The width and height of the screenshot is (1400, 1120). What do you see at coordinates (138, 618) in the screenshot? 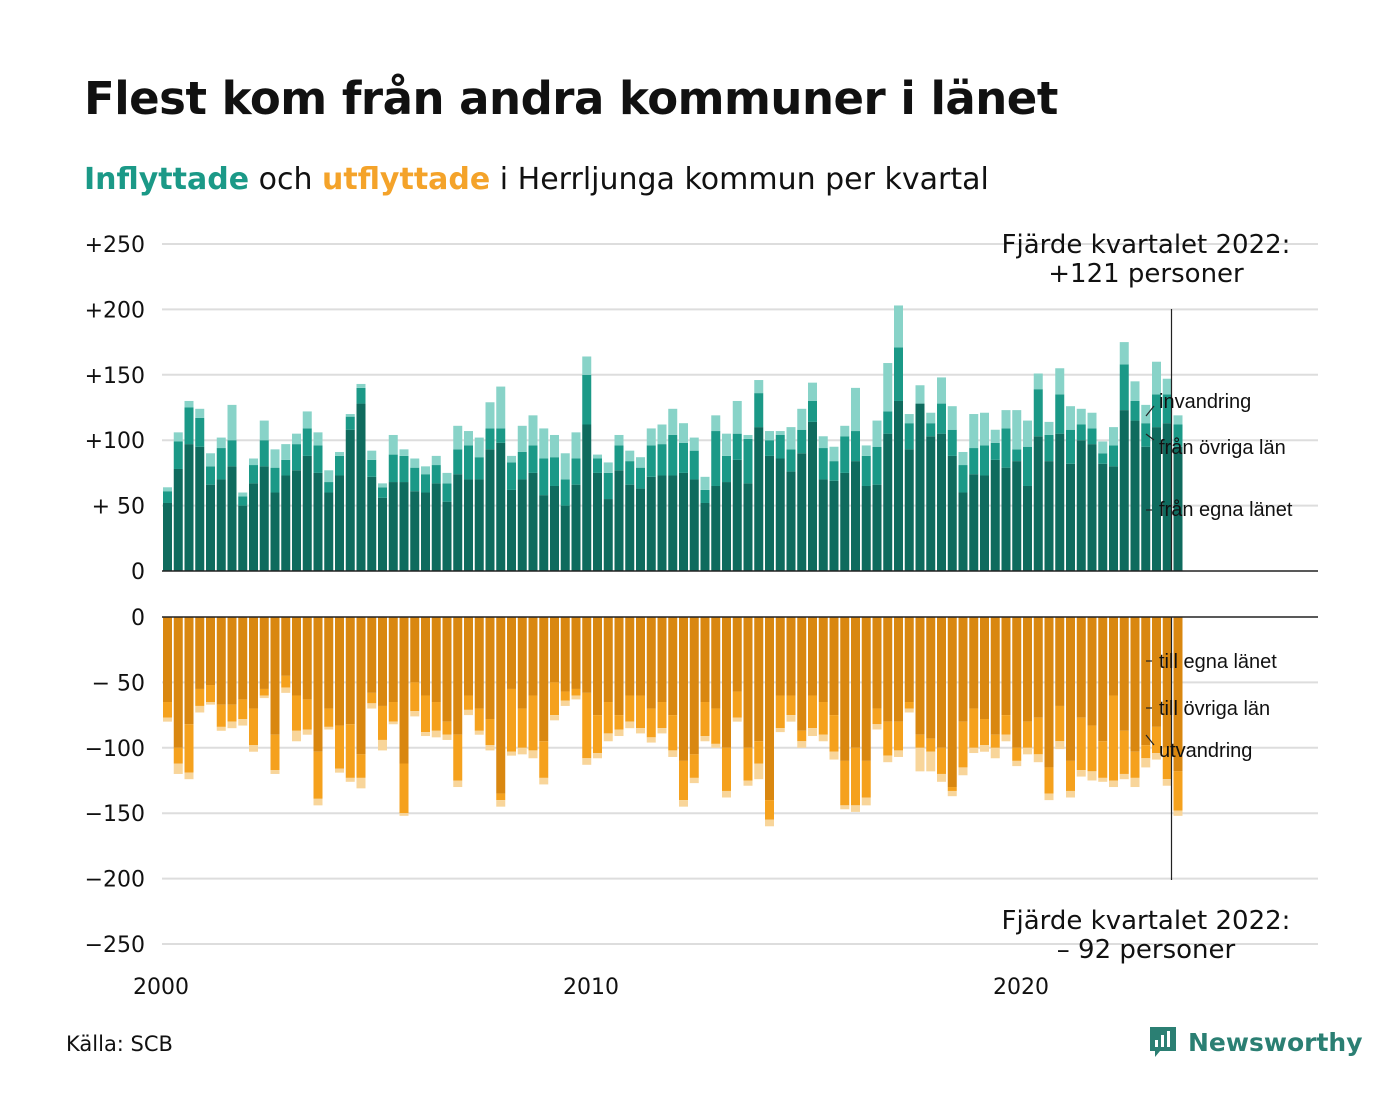
I see `ytick-bottom: 0` at bounding box center [138, 618].